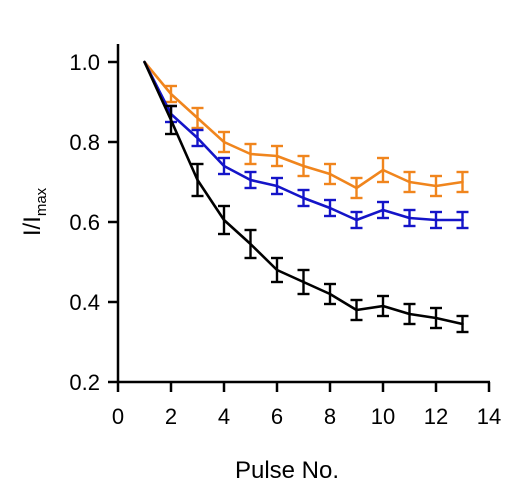 This screenshot has height=487, width=522. Describe the element at coordinates (436, 416) in the screenshot. I see `x-tick-label: 12` at that location.